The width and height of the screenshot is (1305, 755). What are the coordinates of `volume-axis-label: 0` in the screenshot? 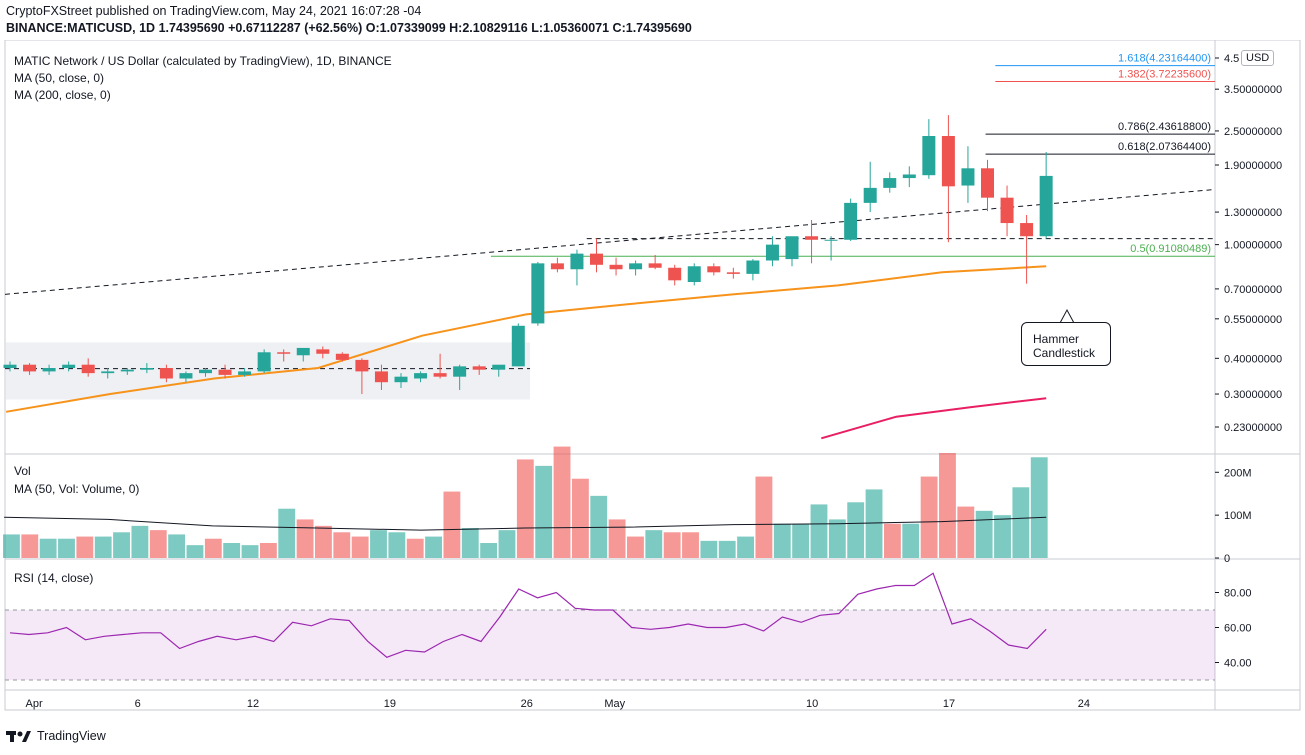 It's located at (1227, 559).